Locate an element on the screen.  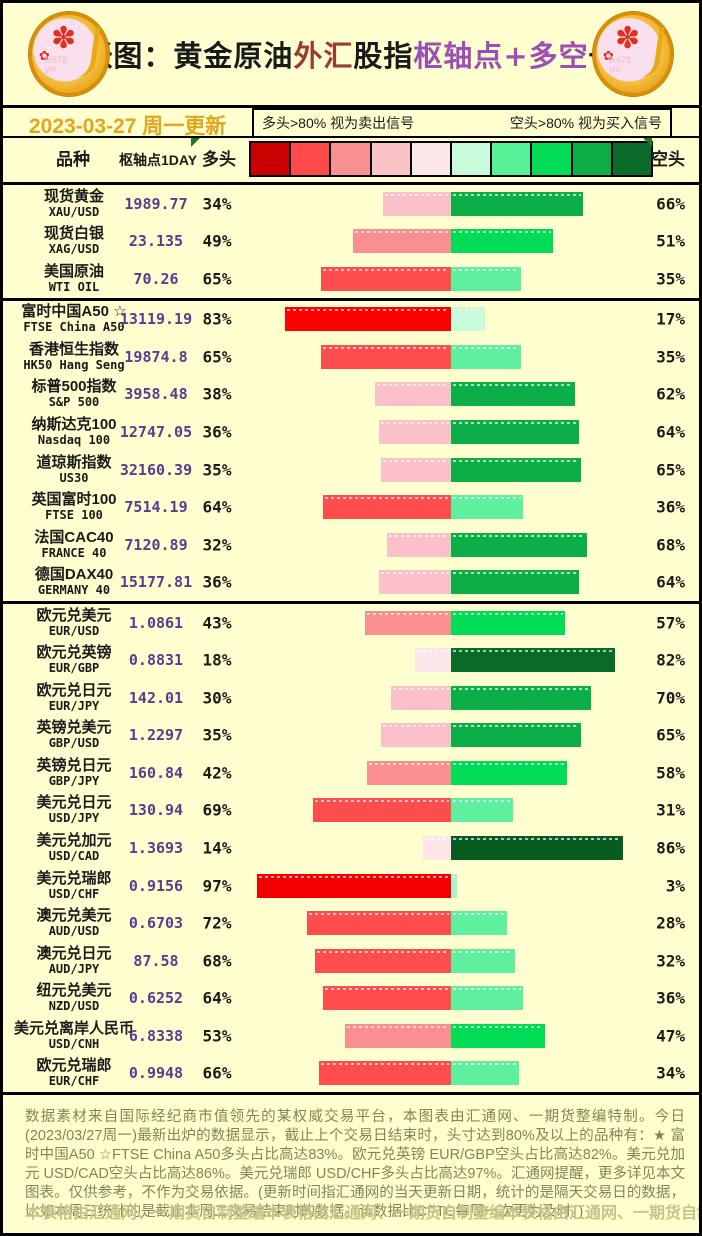
pivot-value: 6.8338 is located at coordinates (156, 1035).